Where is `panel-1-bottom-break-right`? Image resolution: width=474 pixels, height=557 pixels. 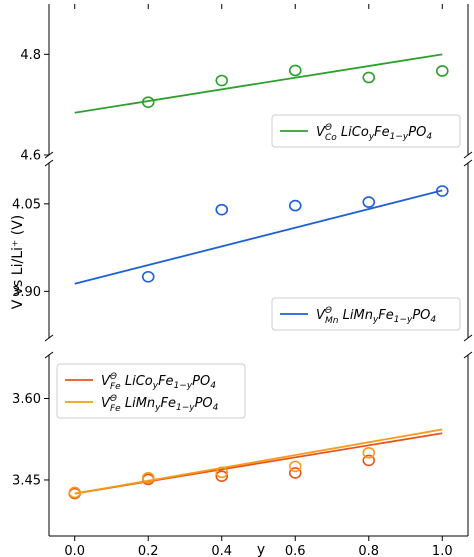 panel-1-bottom-break-right is located at coordinates (468, 155).